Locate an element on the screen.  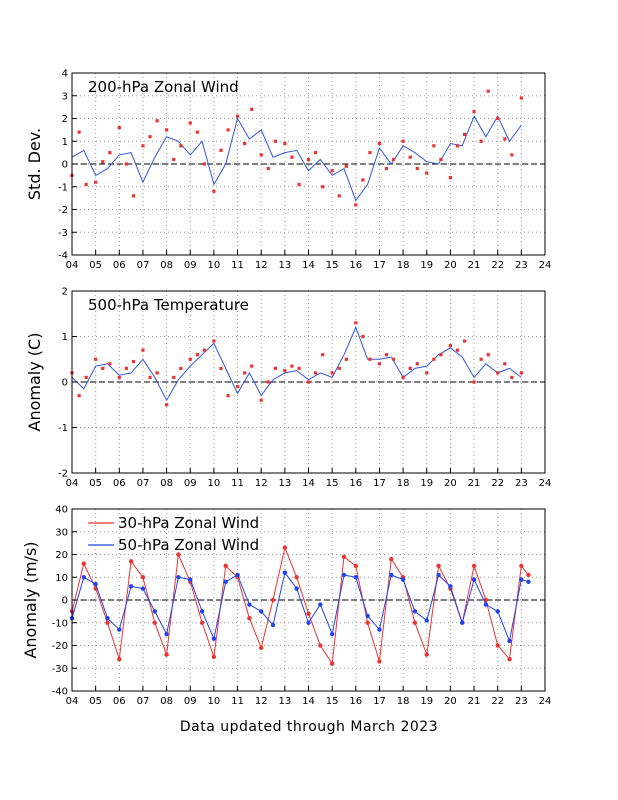
x-tick-label: 14 is located at coordinates (308, 701).